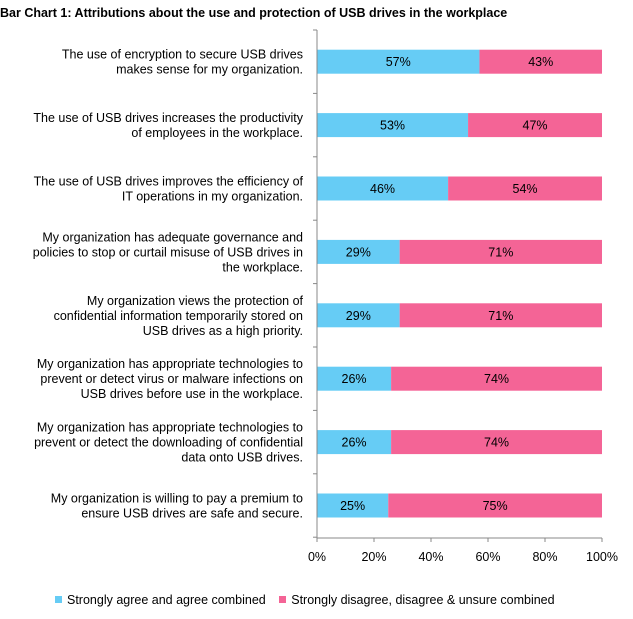  What do you see at coordinates (373, 557) in the screenshot?
I see `x-tick-label: 20%` at bounding box center [373, 557].